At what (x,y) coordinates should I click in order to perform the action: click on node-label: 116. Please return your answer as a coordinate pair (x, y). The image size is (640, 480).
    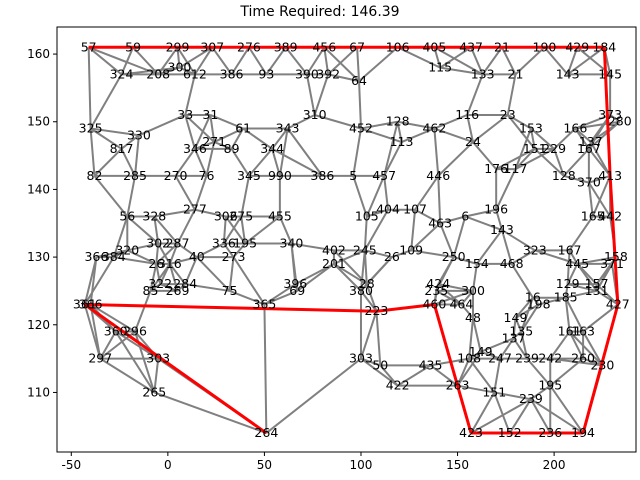
    Looking at the image, I should click on (467, 114).